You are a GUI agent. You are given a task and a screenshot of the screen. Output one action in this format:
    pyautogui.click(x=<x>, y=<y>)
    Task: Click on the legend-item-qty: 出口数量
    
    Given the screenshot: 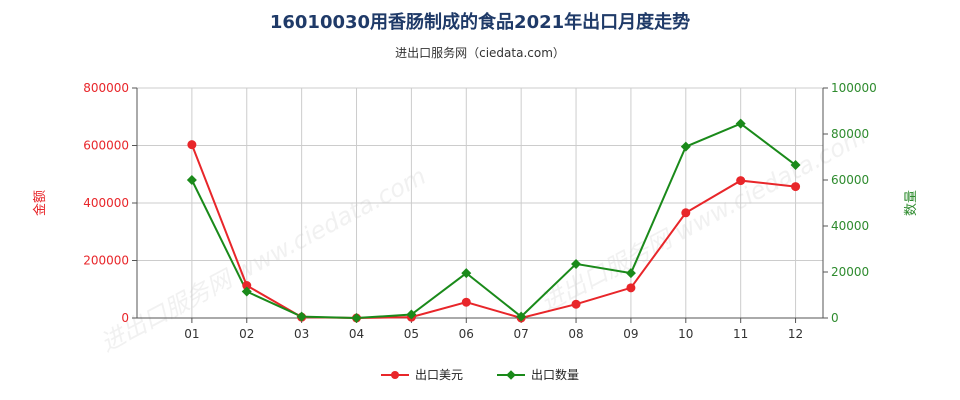 What is the action you would take?
    pyautogui.click(x=538, y=374)
    